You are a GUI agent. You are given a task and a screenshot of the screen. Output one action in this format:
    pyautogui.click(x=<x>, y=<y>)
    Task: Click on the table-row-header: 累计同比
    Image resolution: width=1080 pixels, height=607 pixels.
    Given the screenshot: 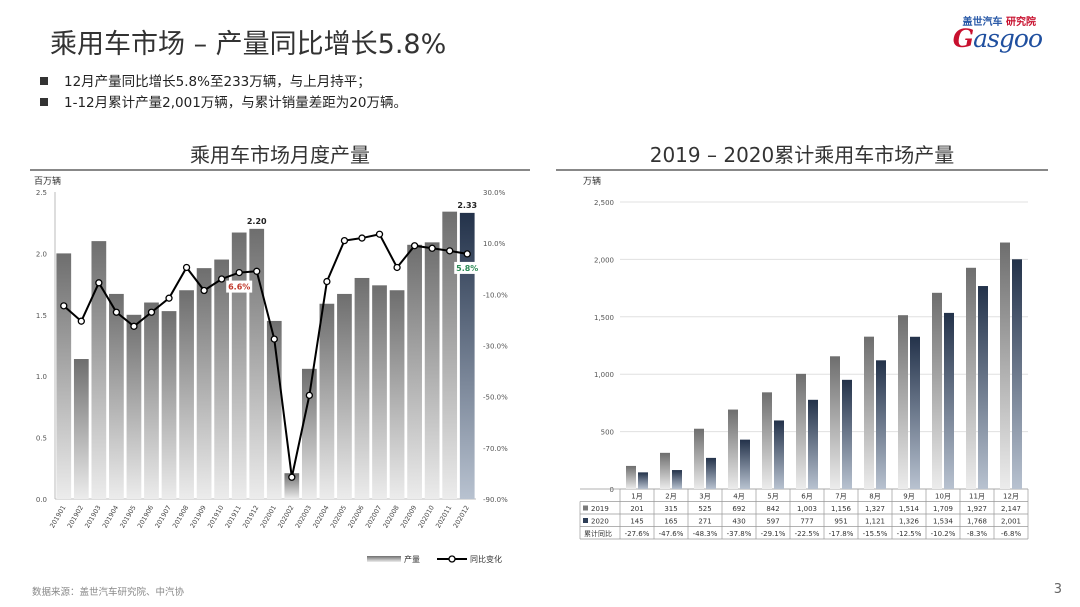 What is the action you would take?
    pyautogui.click(x=598, y=533)
    